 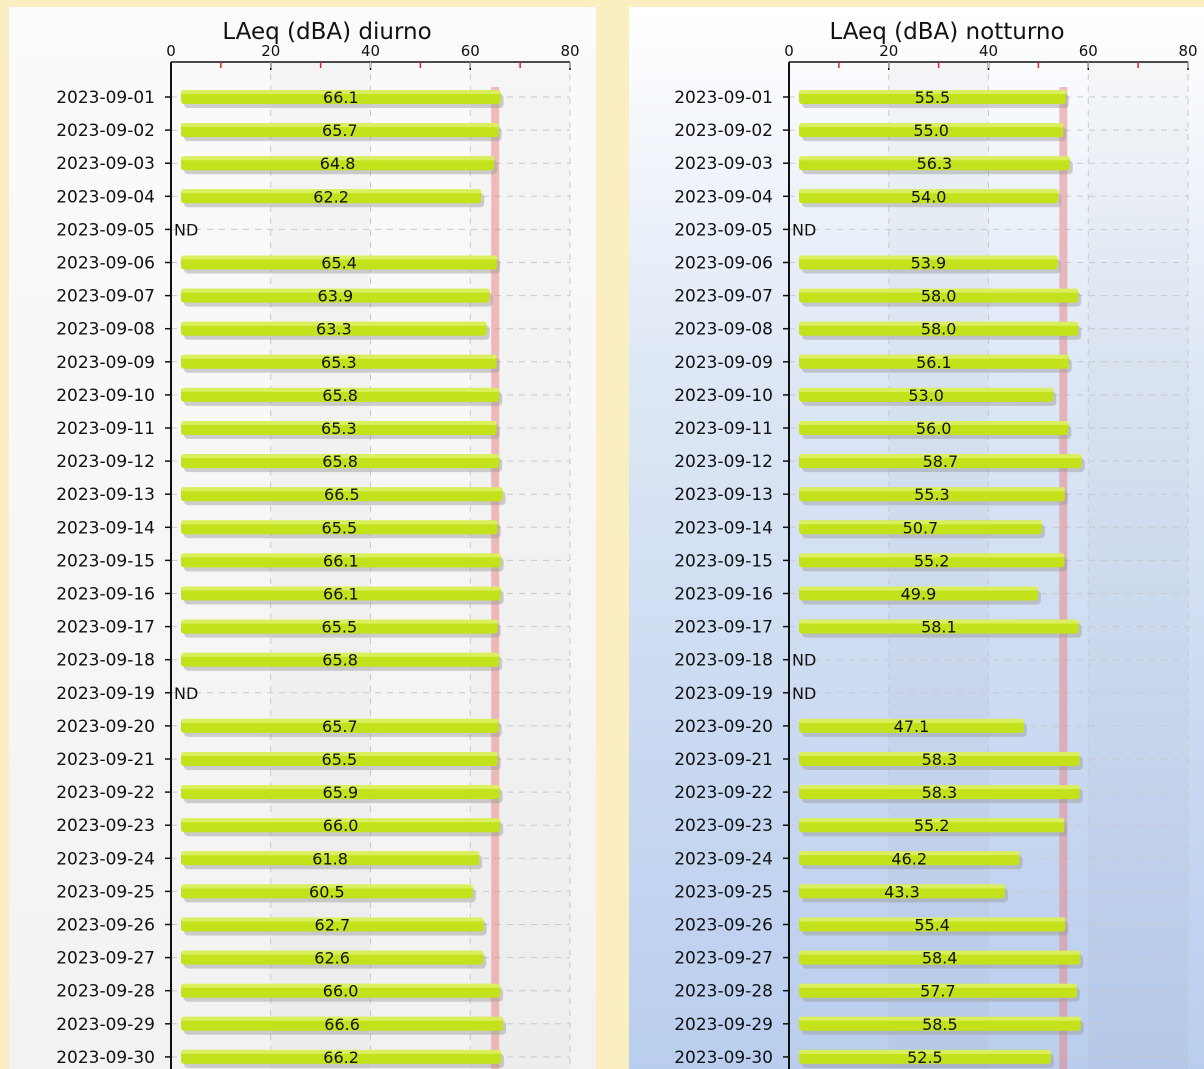 I want to click on category-label: 2023-09-23, so click(x=105, y=826).